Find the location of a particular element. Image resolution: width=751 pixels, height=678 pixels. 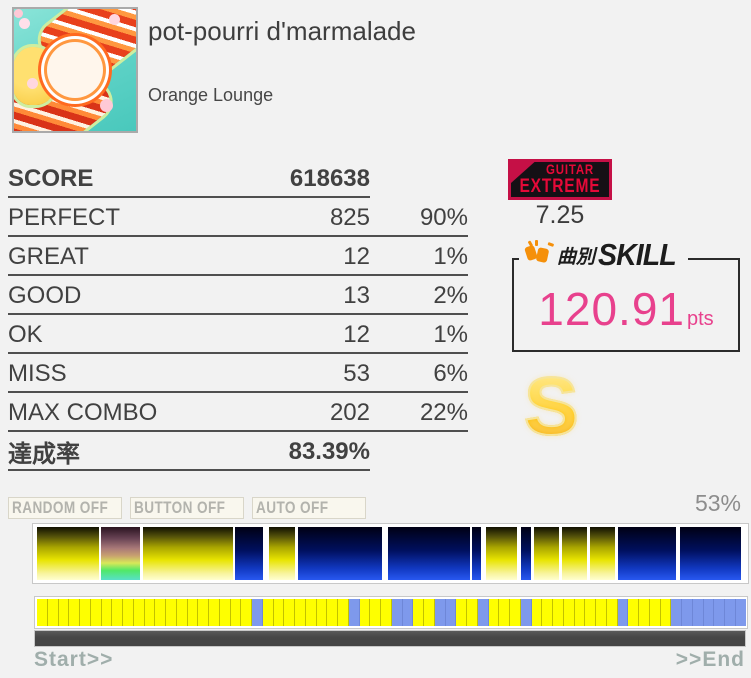

badge-extreme-label: EXTREME is located at coordinates (560, 186).